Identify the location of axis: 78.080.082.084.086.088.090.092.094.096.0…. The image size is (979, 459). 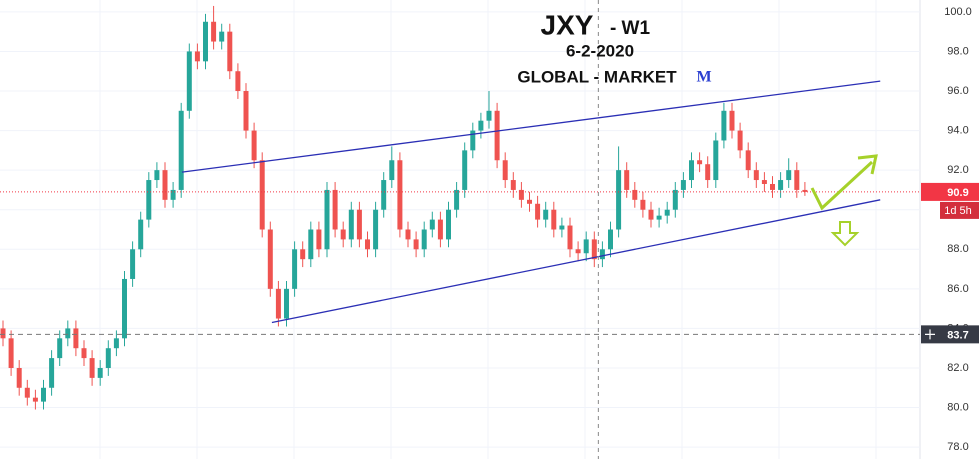
(950, 229).